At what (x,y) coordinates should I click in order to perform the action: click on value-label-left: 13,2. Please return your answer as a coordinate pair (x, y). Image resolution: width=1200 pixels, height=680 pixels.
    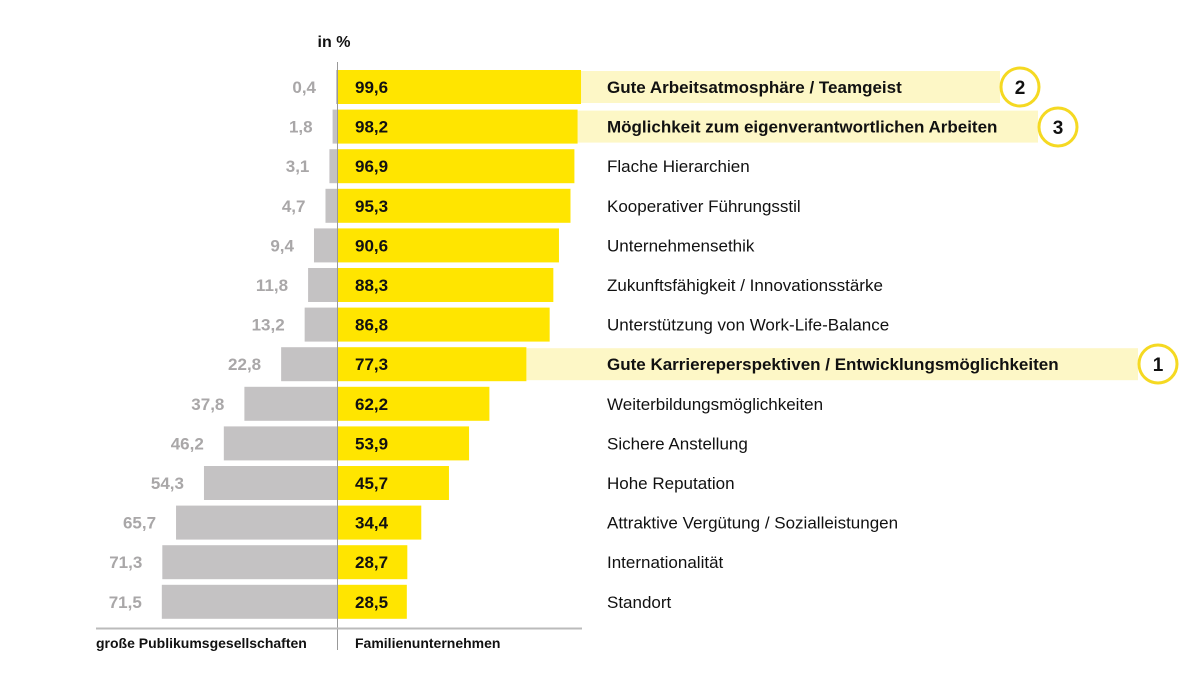
    Looking at the image, I should click on (268, 325).